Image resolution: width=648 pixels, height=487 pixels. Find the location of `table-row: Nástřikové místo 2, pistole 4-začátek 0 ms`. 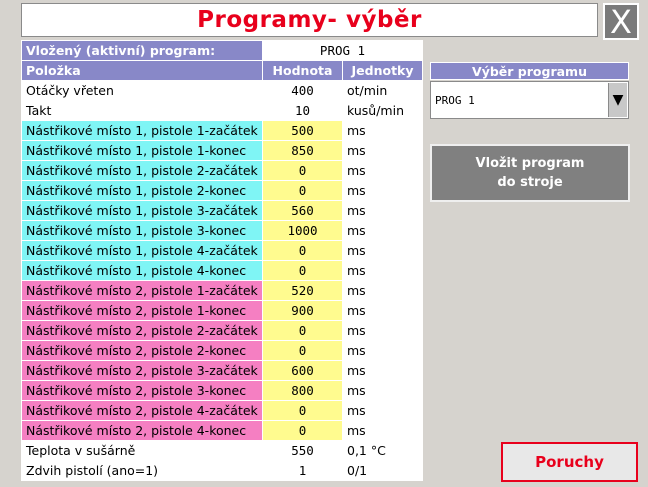

table-row: Nástřikové místo 2, pistole 4-začátek 0 ms is located at coordinates (222, 410).